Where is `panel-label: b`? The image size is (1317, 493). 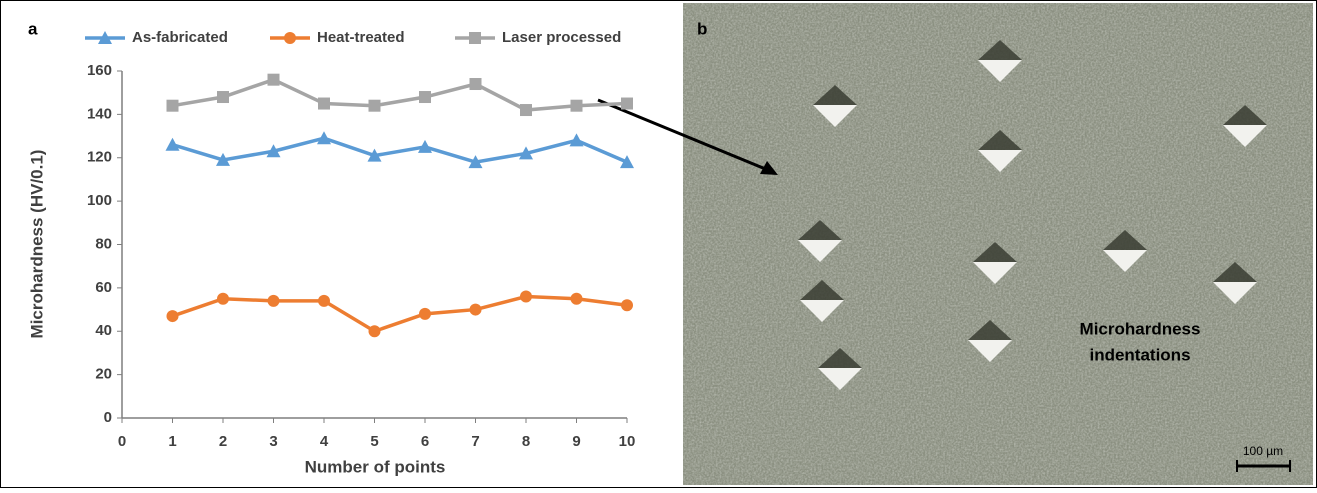 panel-label: b is located at coordinates (702, 28).